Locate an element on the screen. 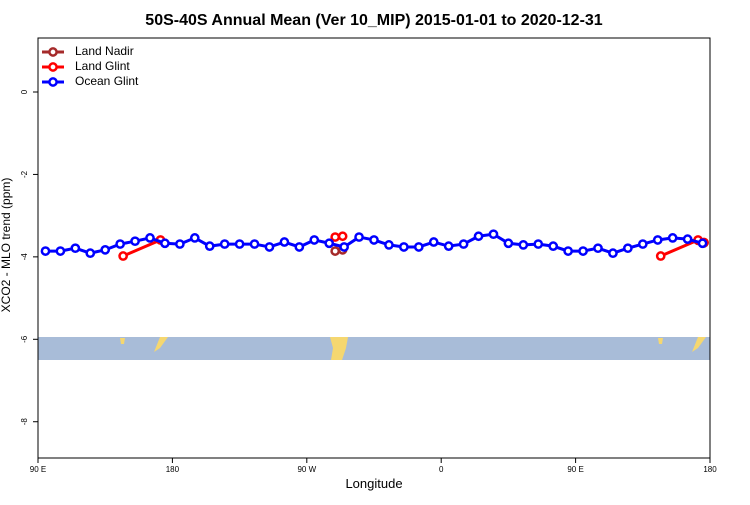 The height and width of the screenshot is (505, 750). legend-label: Ocean Glint is located at coordinates (107, 81).